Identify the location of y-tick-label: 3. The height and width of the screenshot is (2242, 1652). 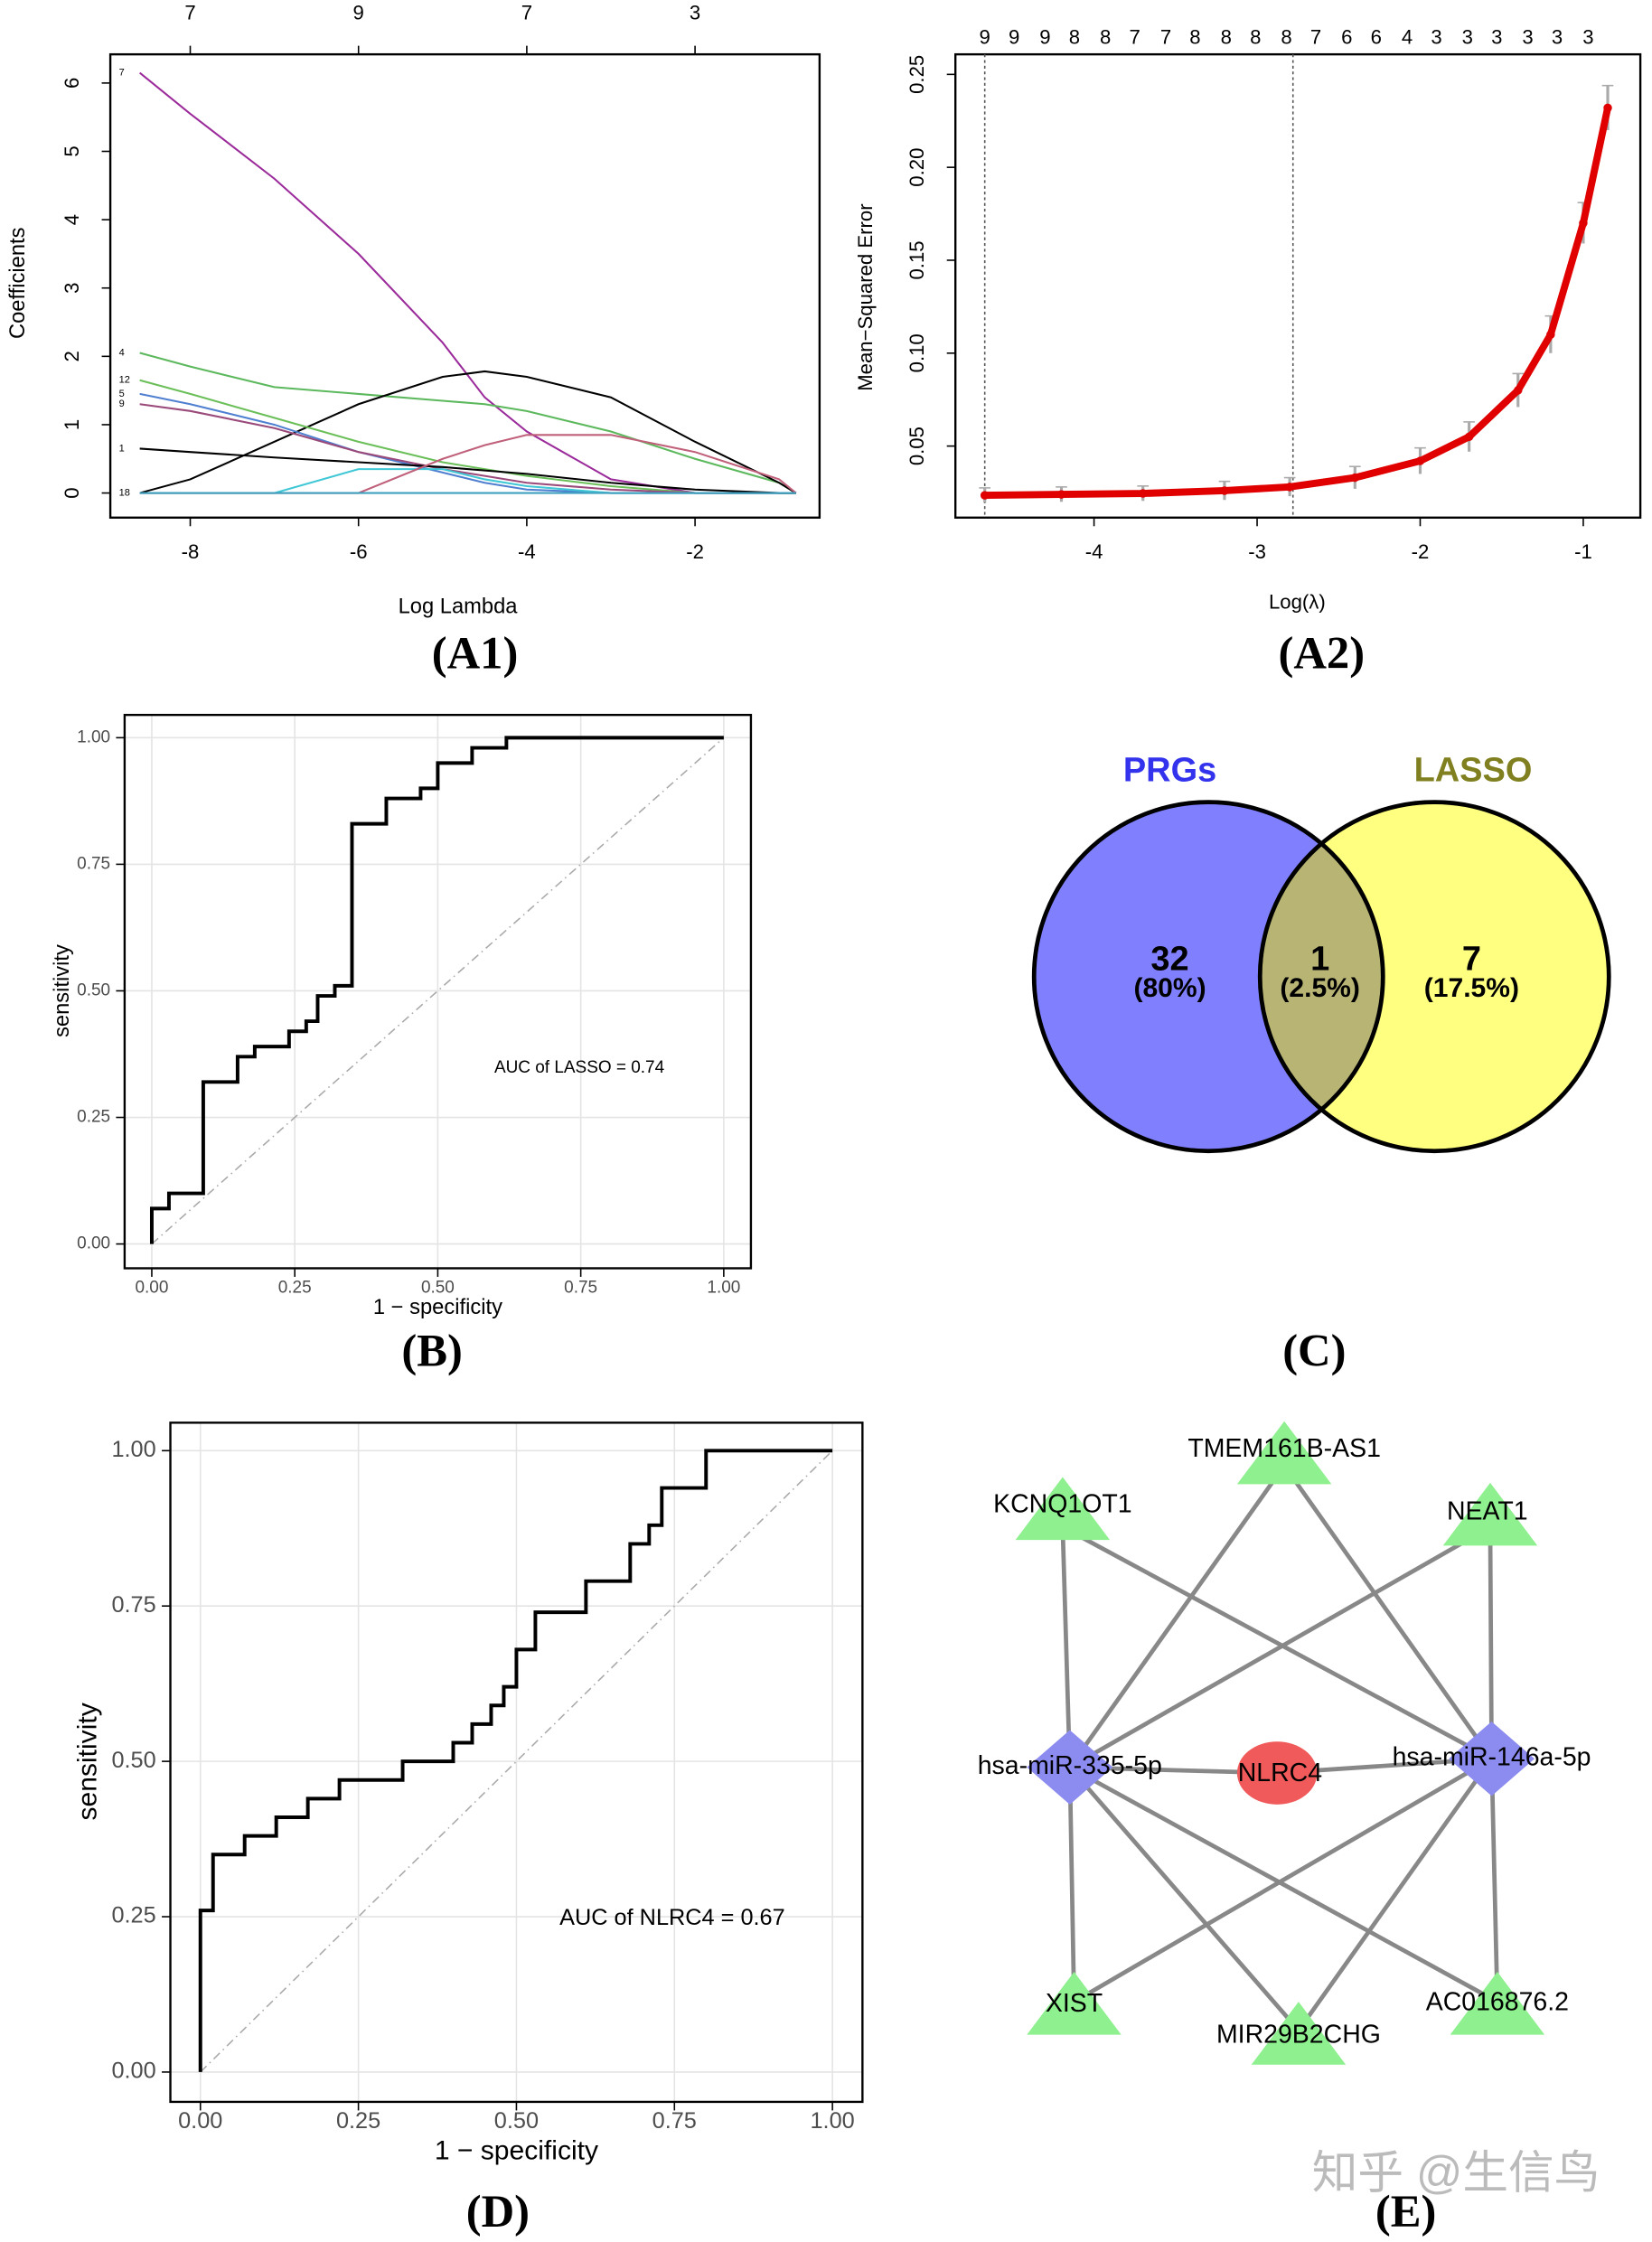
(72, 288).